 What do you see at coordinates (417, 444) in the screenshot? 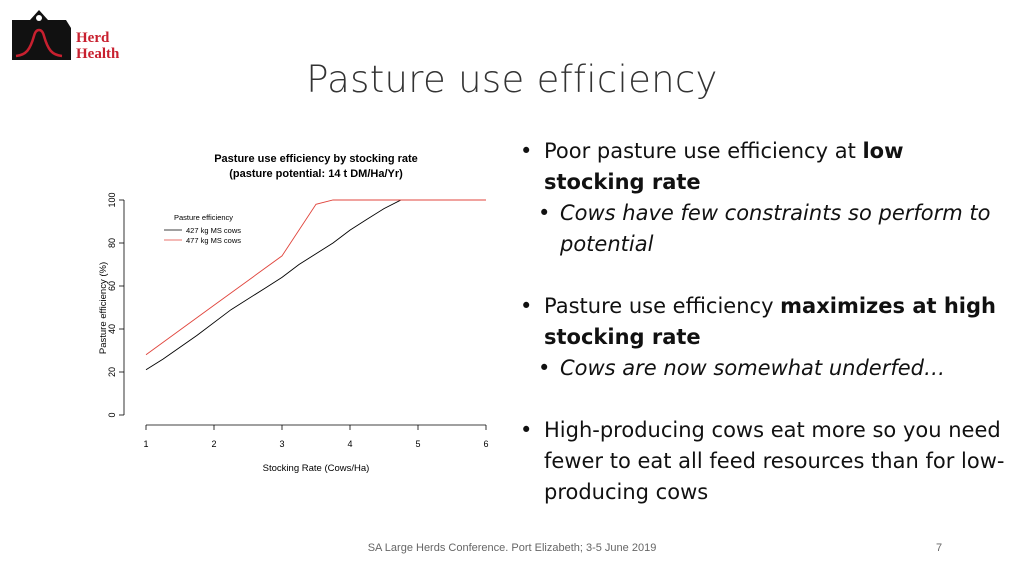
I see `x-tick-label: 5` at bounding box center [417, 444].